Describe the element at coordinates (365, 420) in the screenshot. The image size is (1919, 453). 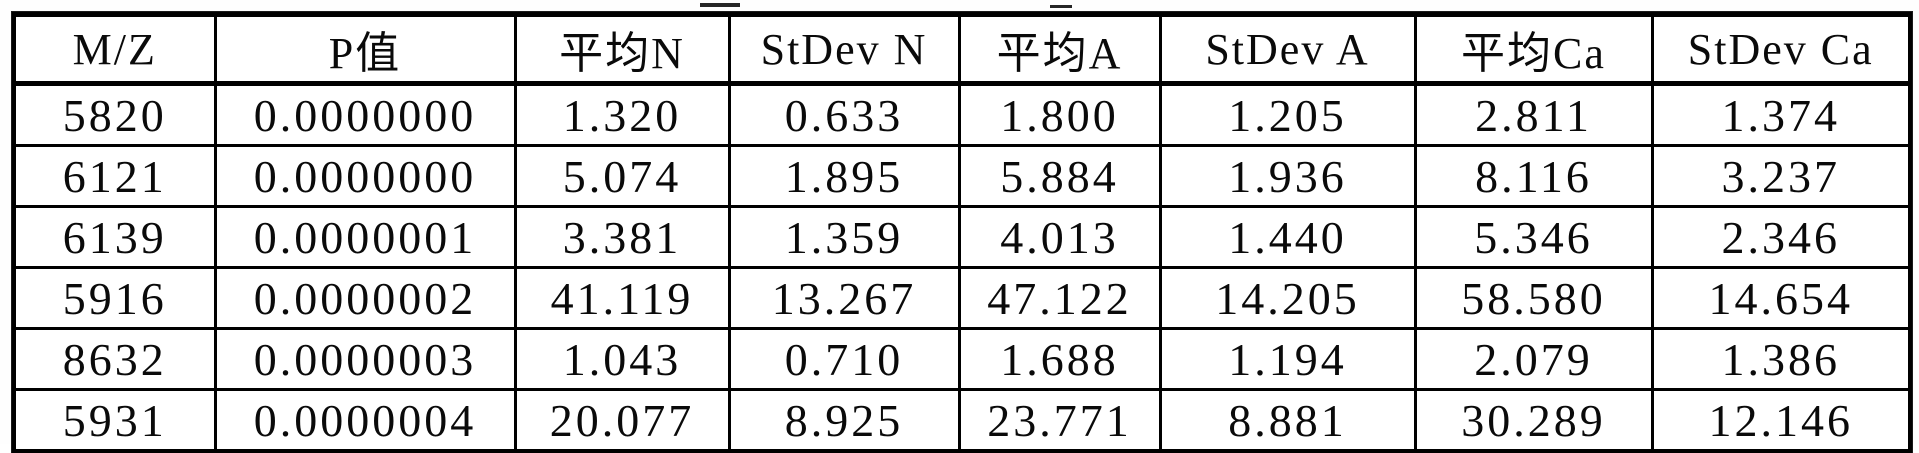
I see `table-cell: 0.0000004` at that location.